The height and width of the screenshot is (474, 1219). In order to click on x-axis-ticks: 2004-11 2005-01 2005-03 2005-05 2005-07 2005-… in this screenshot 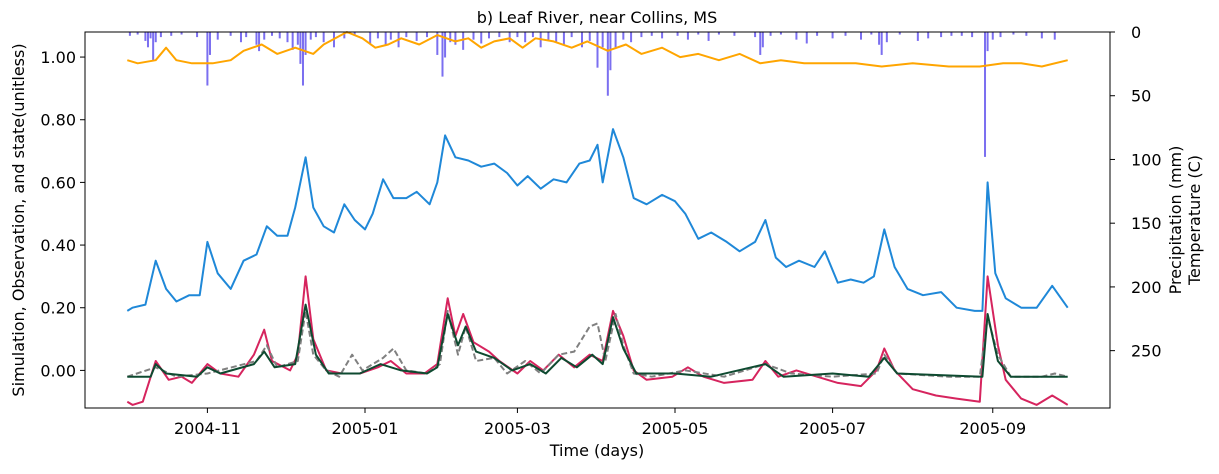, I will do `click(600, 423)`.